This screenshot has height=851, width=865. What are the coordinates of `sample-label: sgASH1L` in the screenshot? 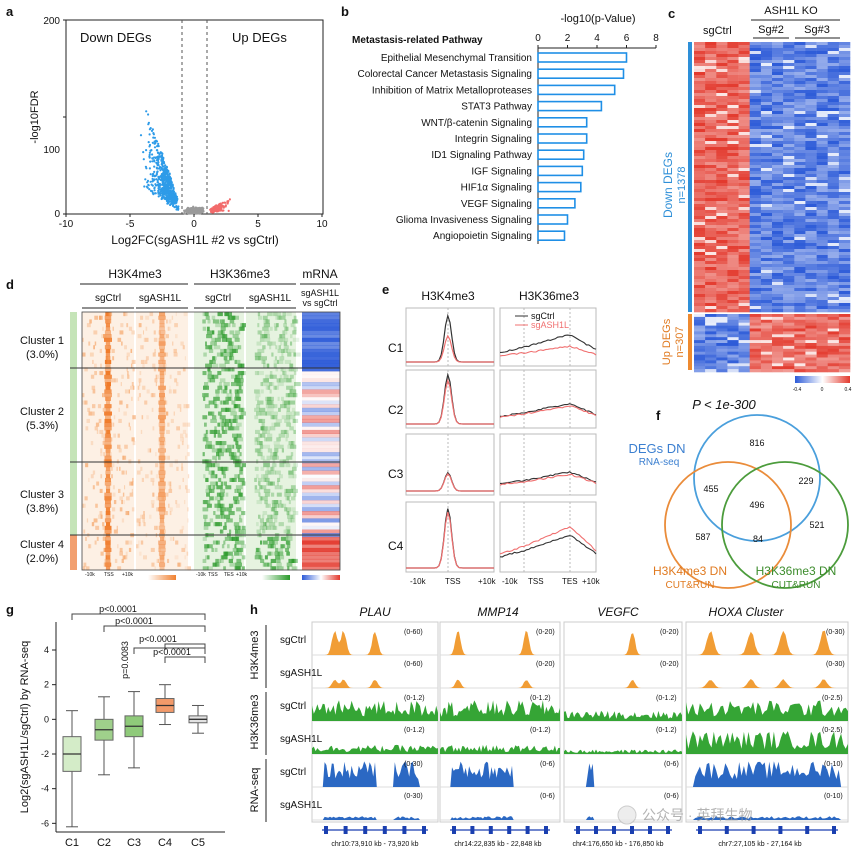 It's located at (301, 673).